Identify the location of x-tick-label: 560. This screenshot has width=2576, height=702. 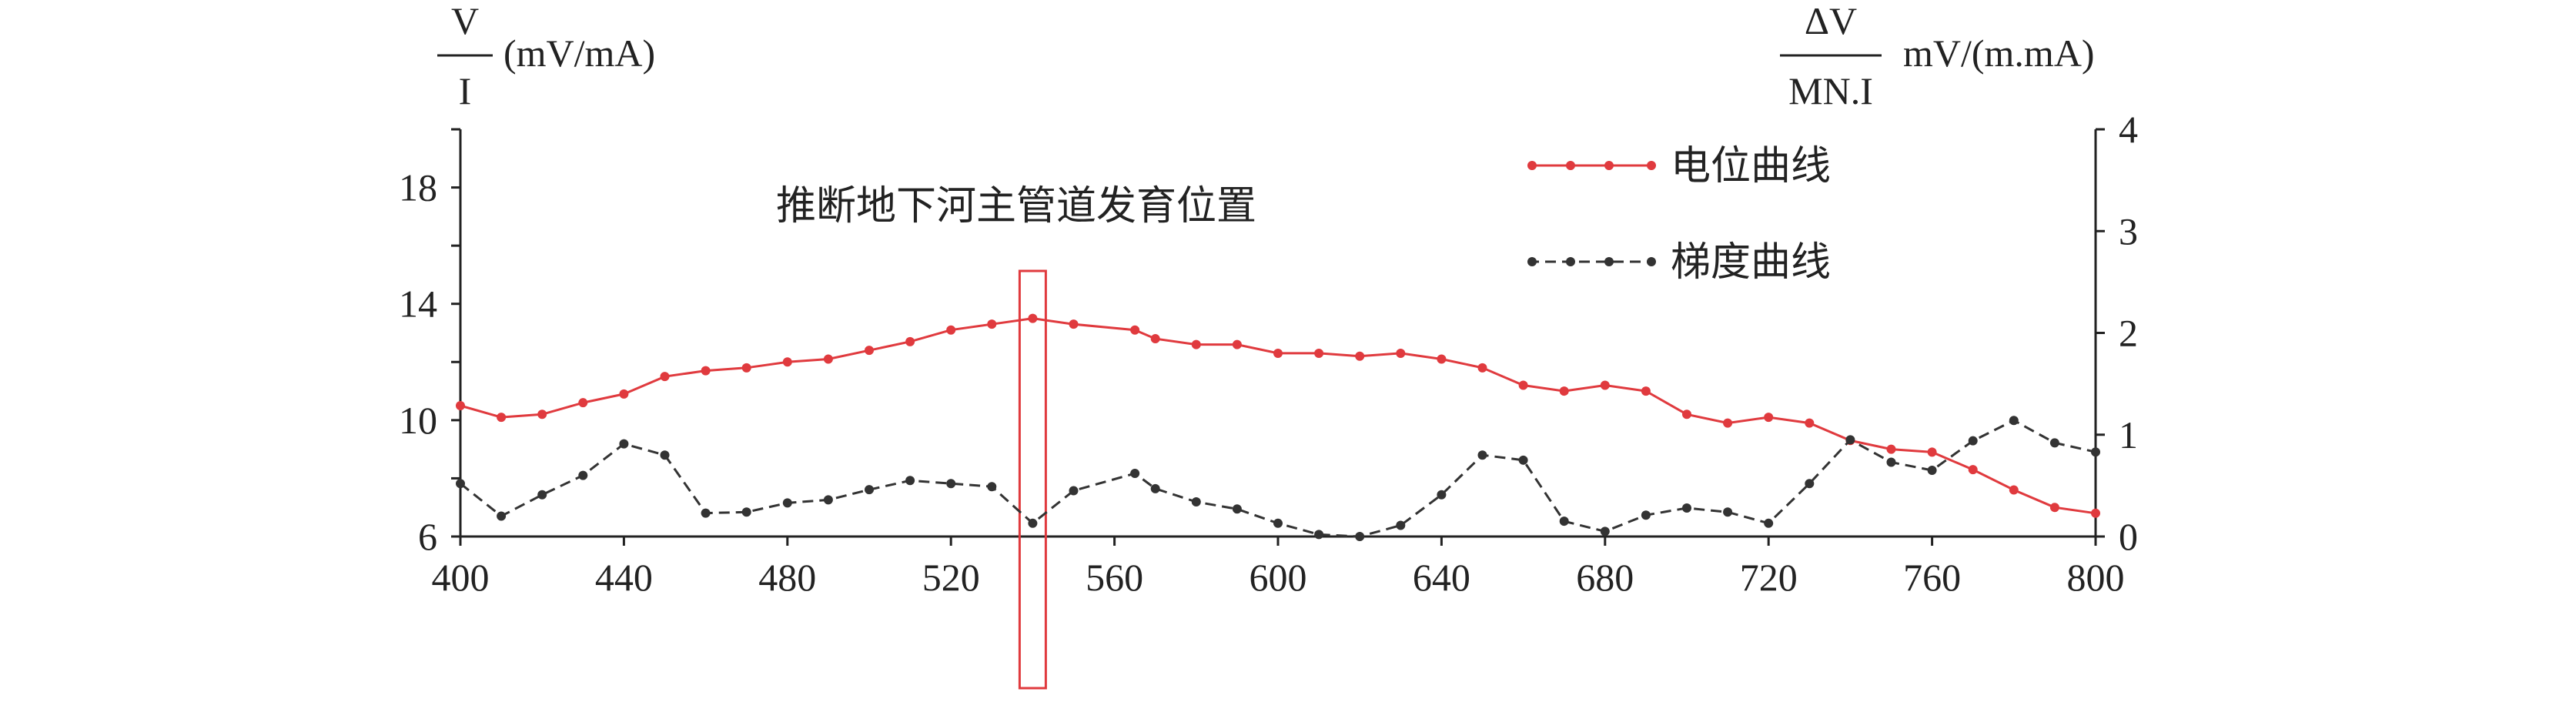
(1114, 577).